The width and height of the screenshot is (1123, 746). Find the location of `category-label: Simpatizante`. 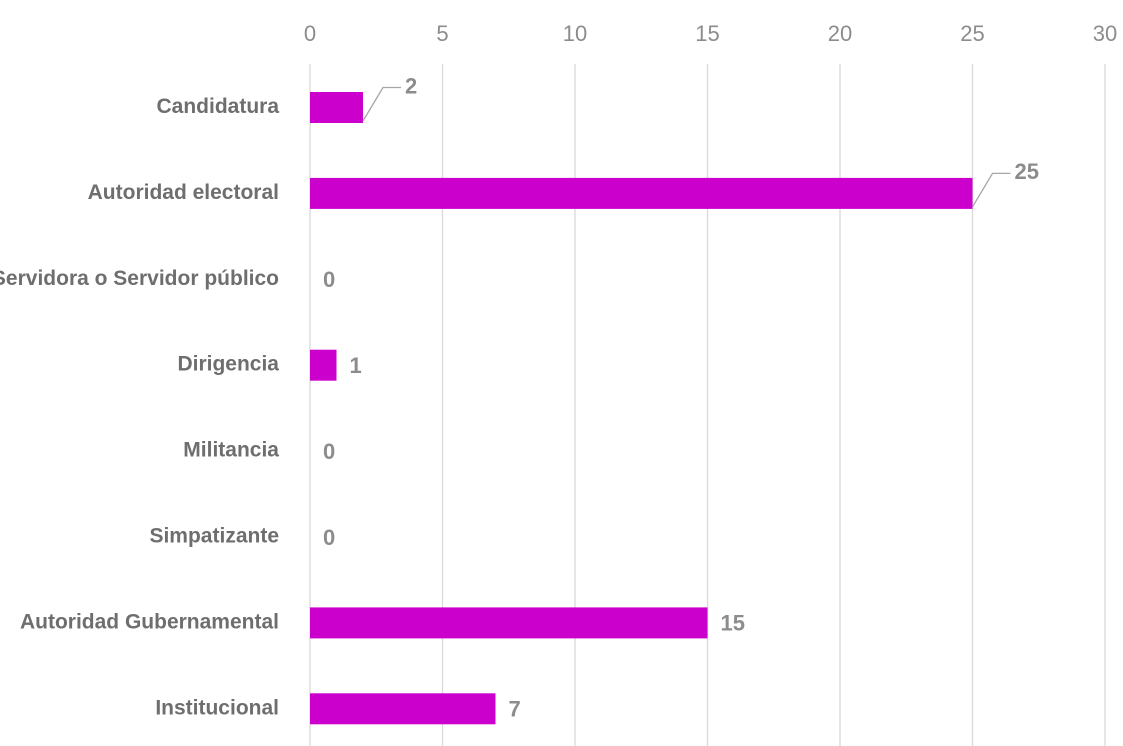

category-label: Simpatizante is located at coordinates (214, 536).